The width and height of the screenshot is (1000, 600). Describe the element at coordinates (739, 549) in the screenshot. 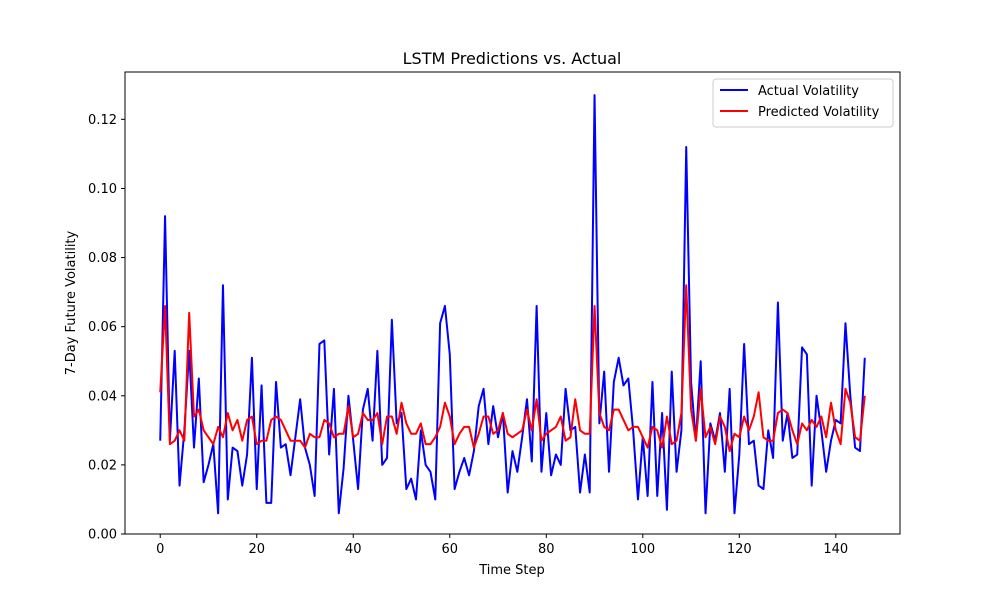

I see `x-tick-label: 120` at that location.